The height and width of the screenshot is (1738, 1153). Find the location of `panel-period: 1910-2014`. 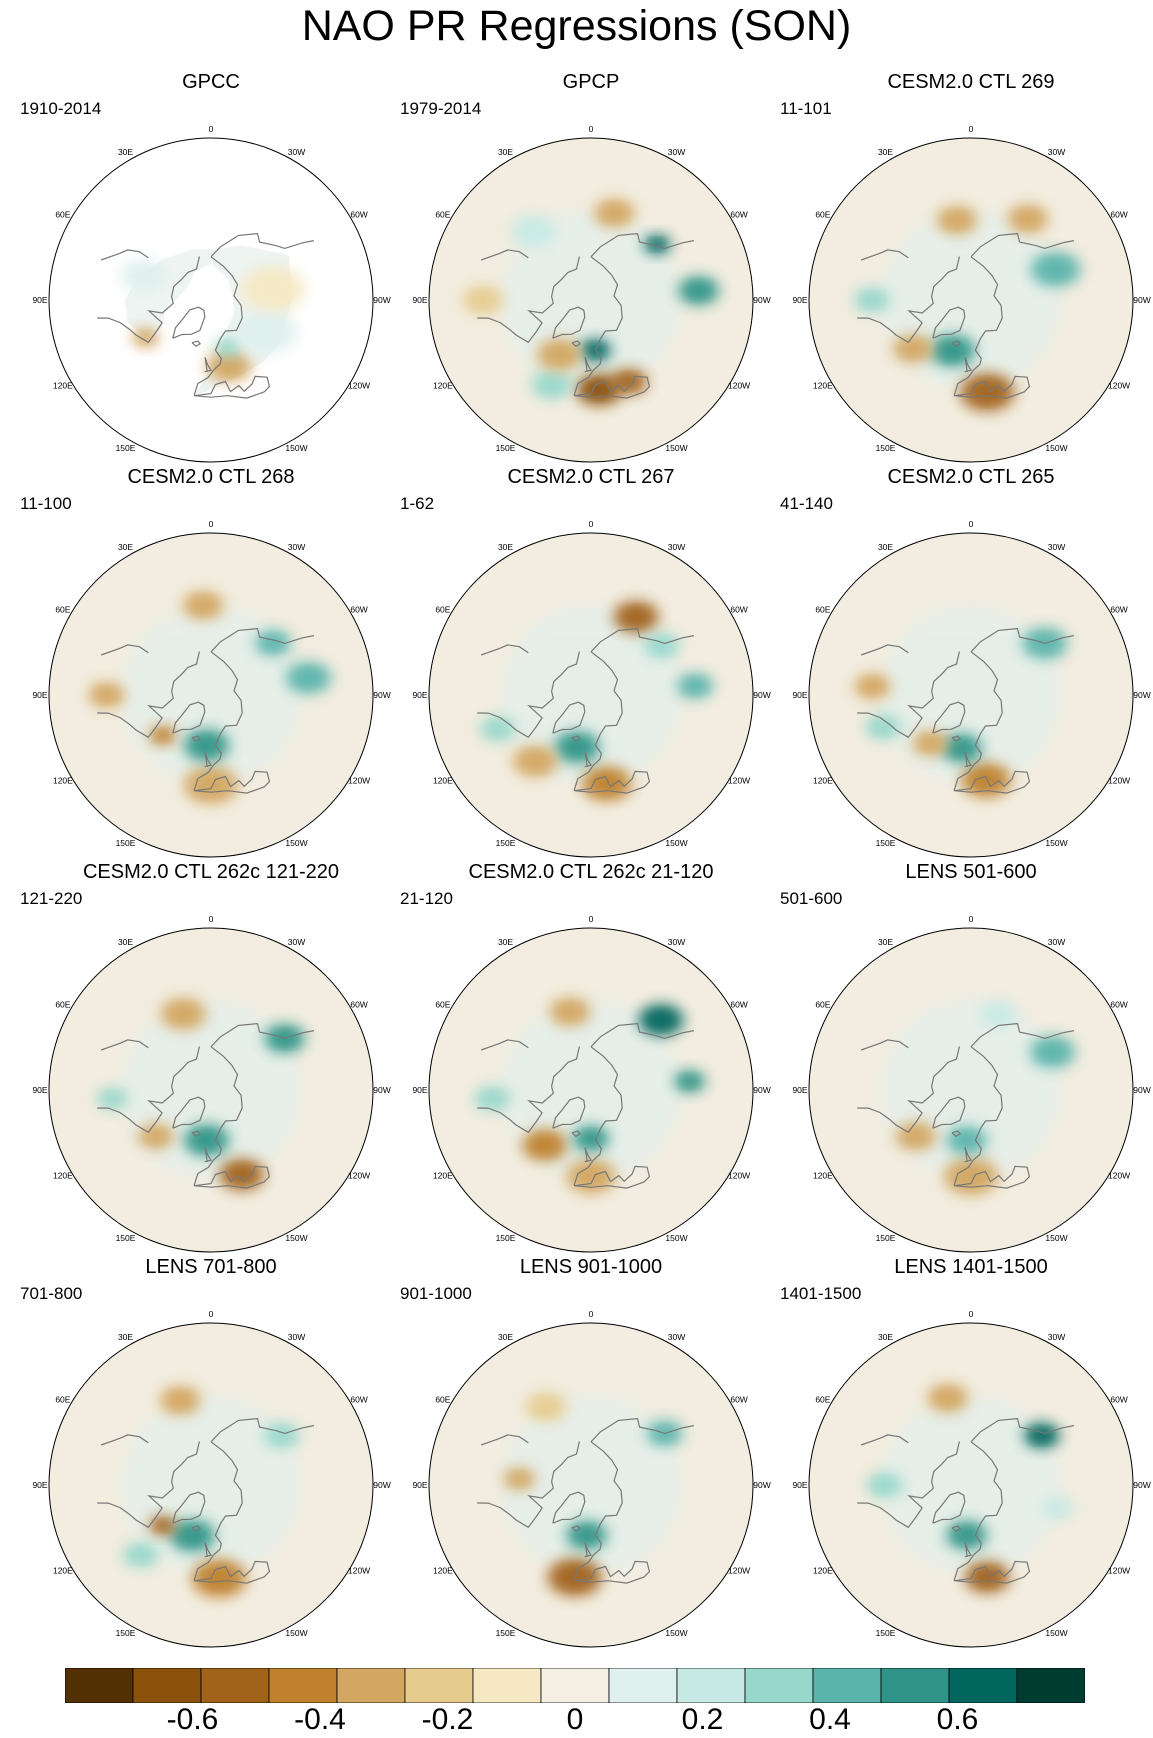

panel-period: 1910-2014 is located at coordinates (61, 108).